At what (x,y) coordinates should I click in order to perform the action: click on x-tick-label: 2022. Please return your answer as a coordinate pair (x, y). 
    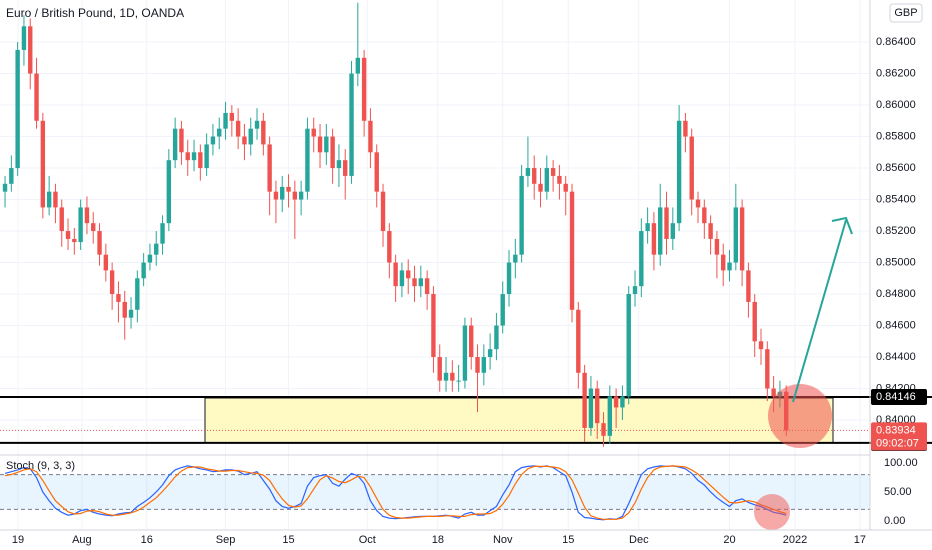
    Looking at the image, I should click on (795, 540).